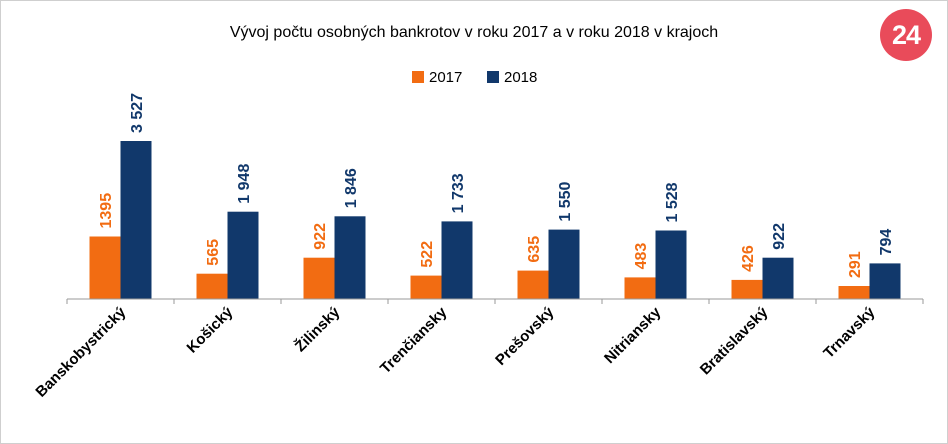  I want to click on legend-label-2018: 2018, so click(520, 77).